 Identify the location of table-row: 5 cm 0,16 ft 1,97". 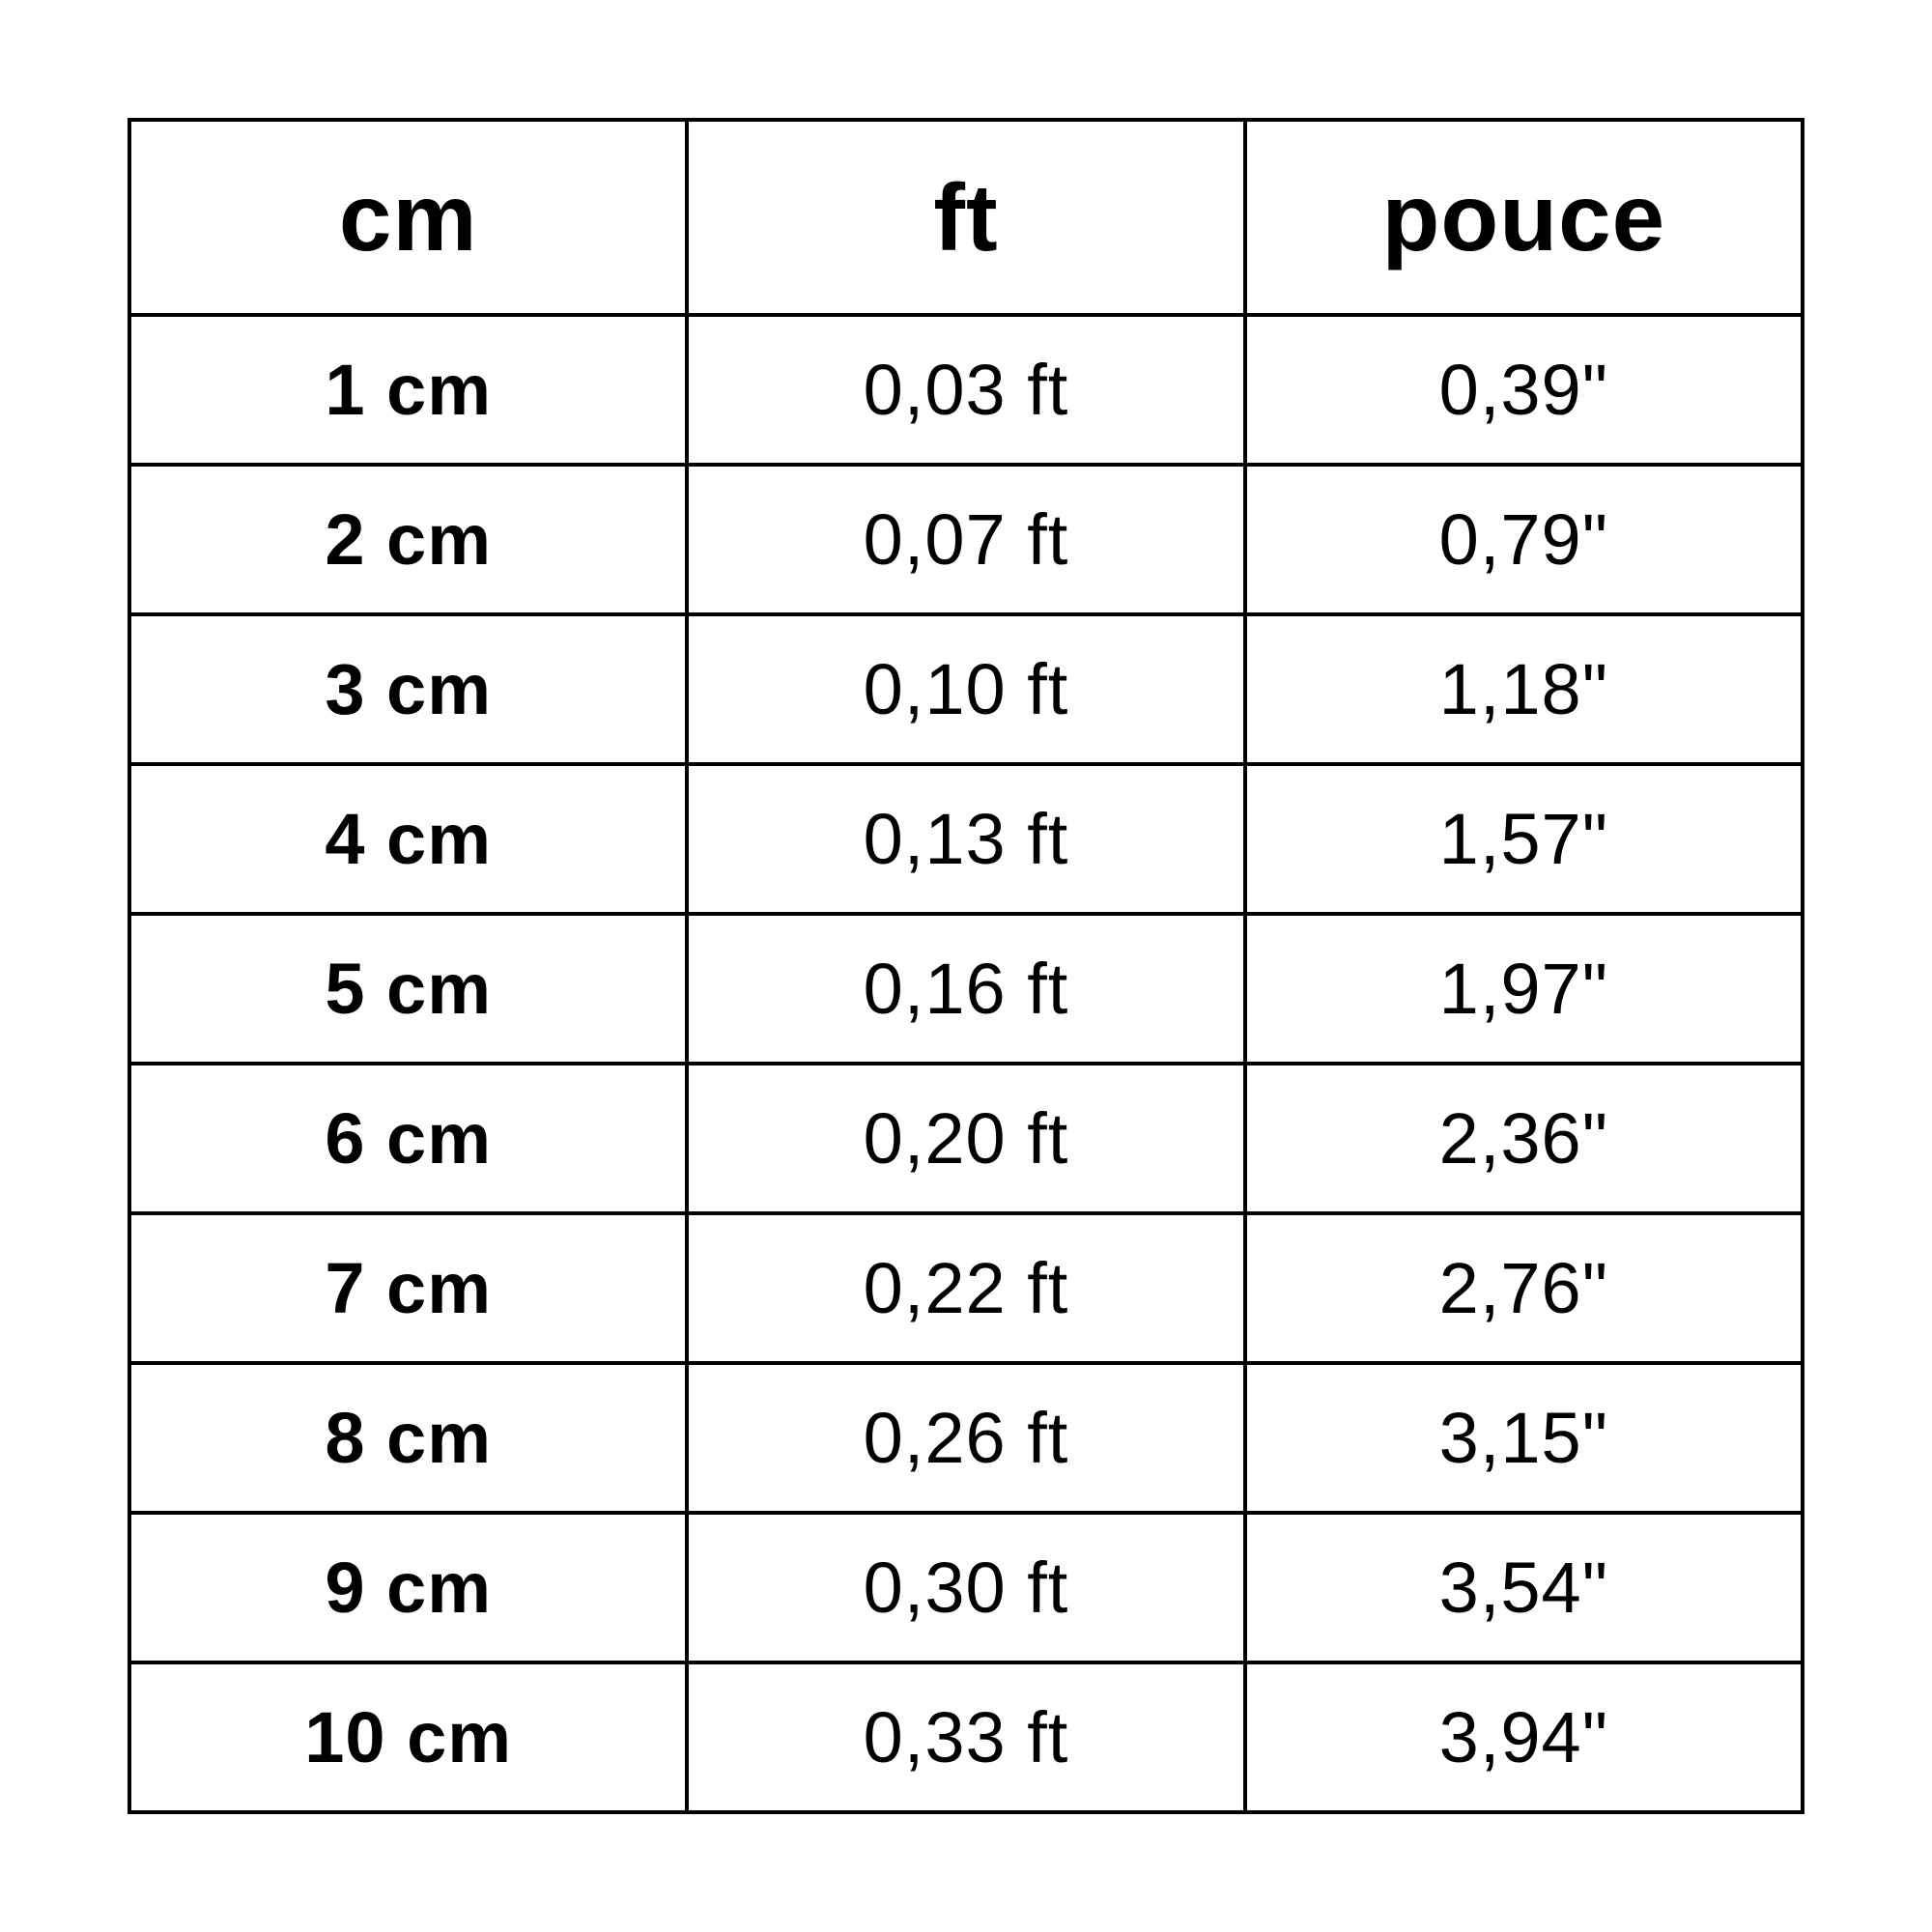
(966, 988).